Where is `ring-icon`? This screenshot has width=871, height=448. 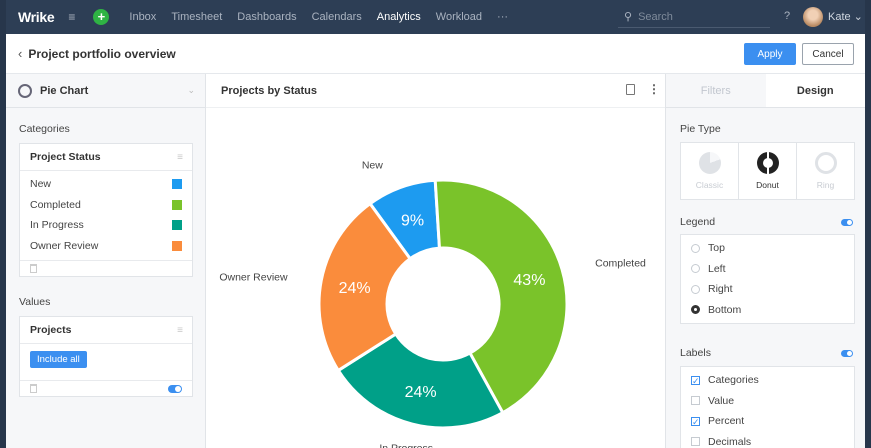
ring-icon is located at coordinates (825, 163).